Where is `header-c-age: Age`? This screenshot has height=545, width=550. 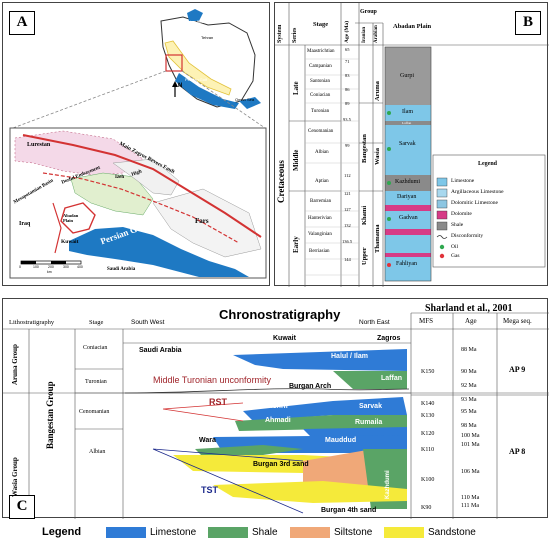 header-c-age: Age is located at coordinates (471, 321).